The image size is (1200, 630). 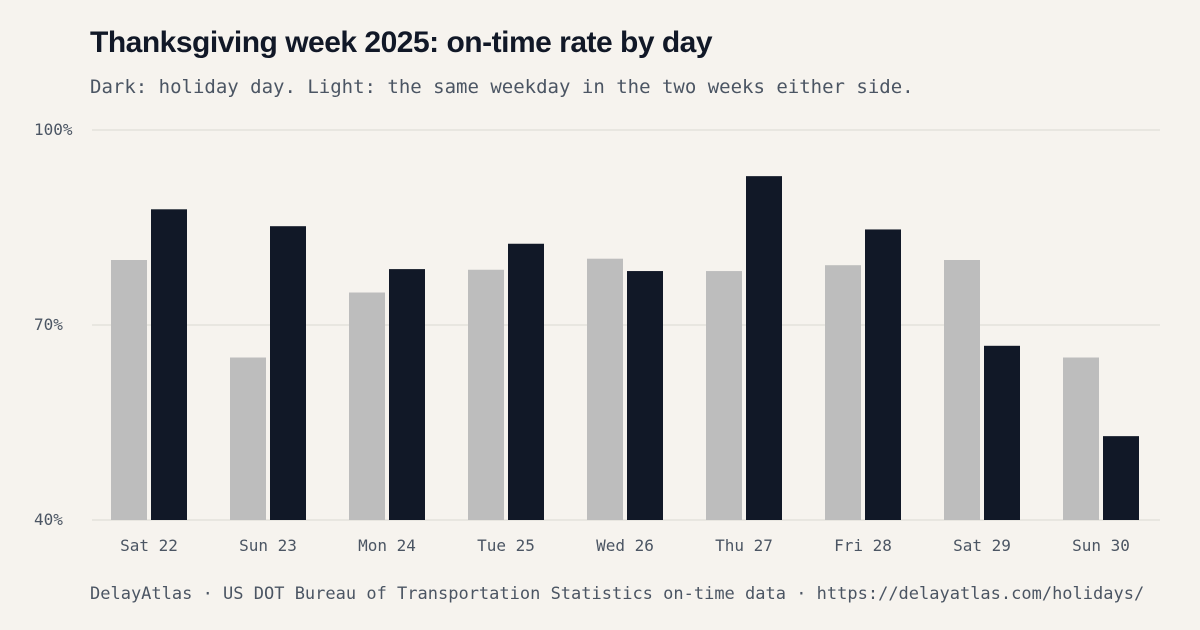 I want to click on x-tick-label: Sun 23, so click(x=268, y=545).